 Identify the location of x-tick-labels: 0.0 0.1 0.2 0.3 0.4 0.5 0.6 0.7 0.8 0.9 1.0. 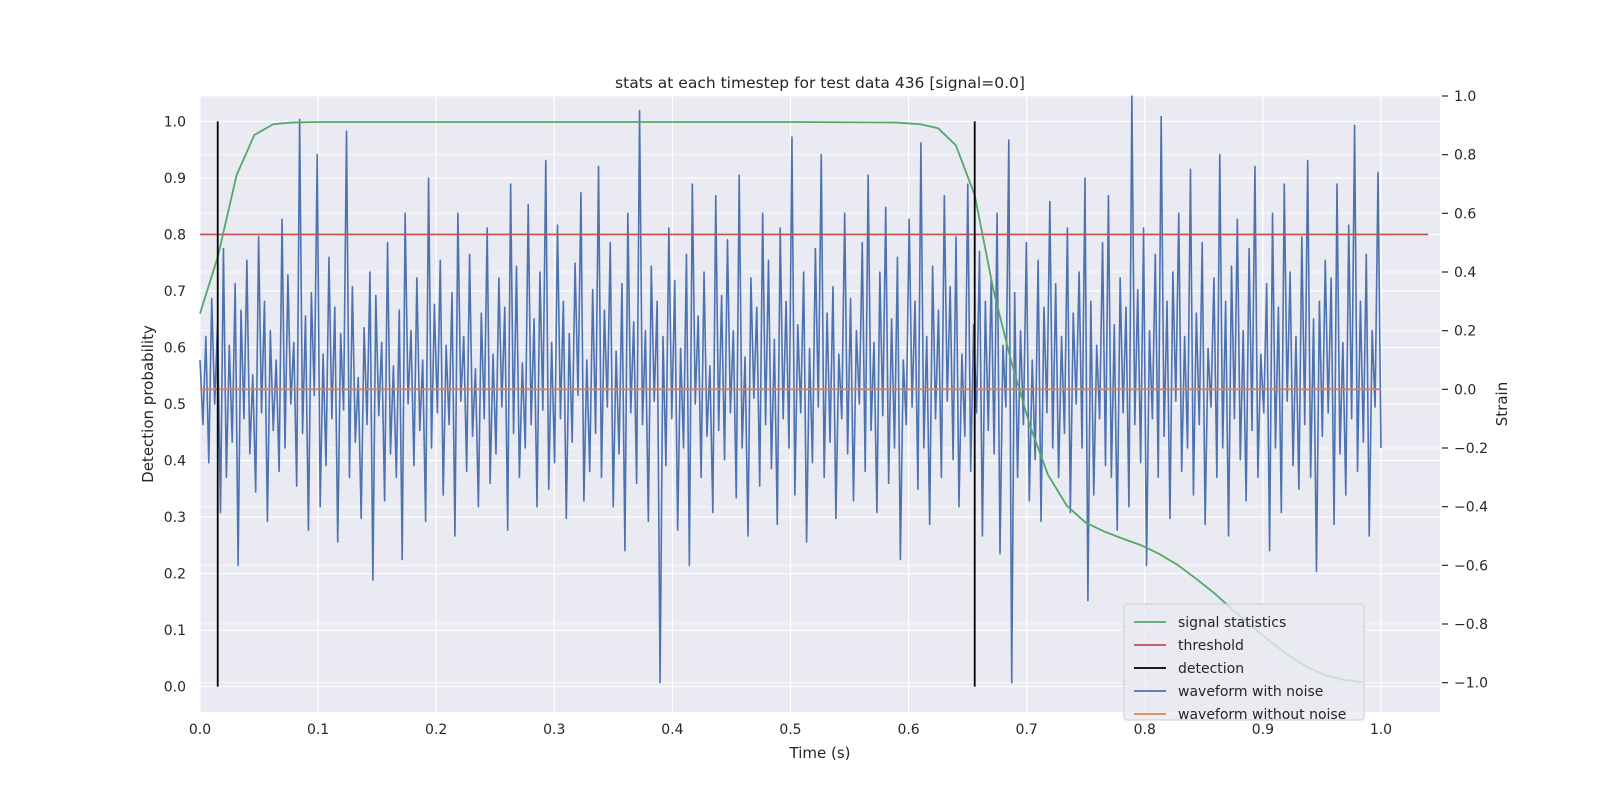
(790, 730).